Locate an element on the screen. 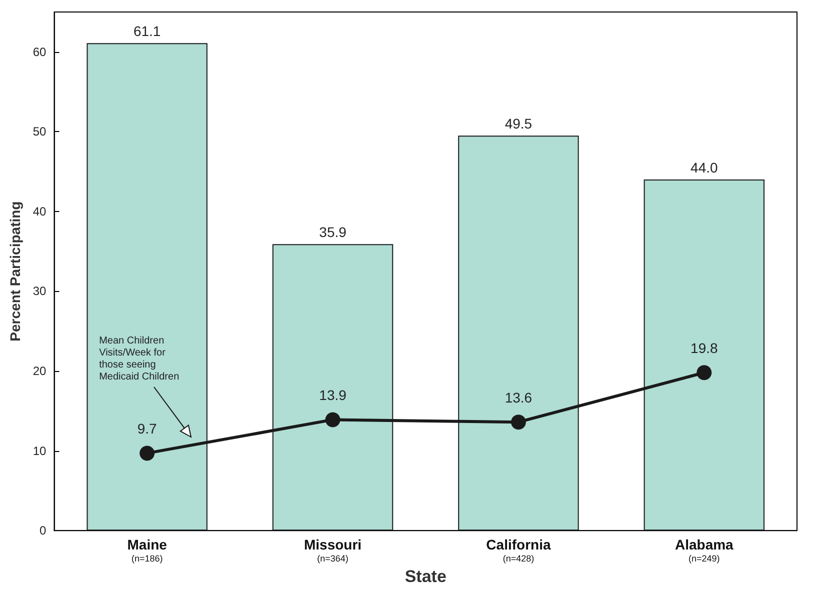 The width and height of the screenshot is (813, 590). data-label: 35.9 is located at coordinates (333, 232).